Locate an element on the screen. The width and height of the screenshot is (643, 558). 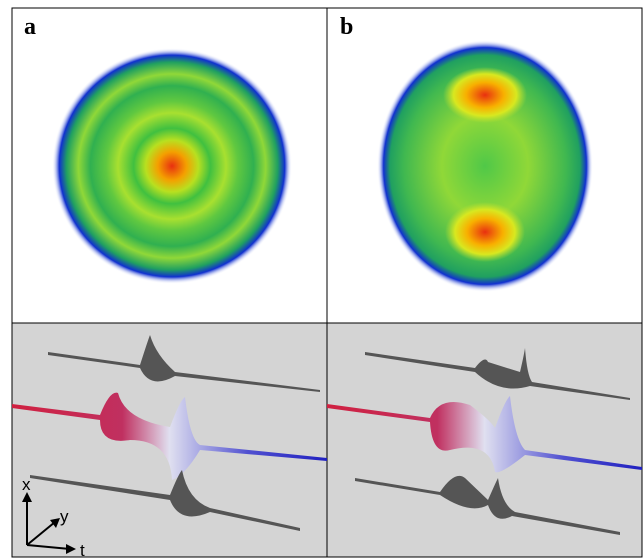
panel-label: a is located at coordinates (30, 27).